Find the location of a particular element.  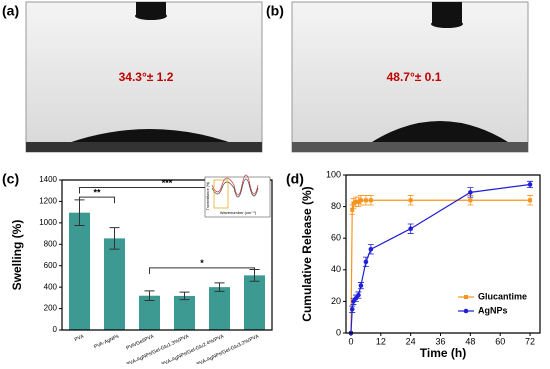

x-tick-label: PVA is located at coordinates (80, 338).